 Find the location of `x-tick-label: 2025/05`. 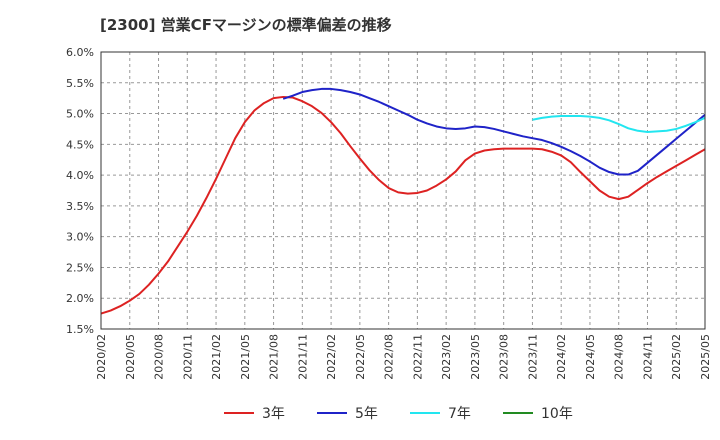

x-tick-label: 2025/05 is located at coordinates (705, 357).